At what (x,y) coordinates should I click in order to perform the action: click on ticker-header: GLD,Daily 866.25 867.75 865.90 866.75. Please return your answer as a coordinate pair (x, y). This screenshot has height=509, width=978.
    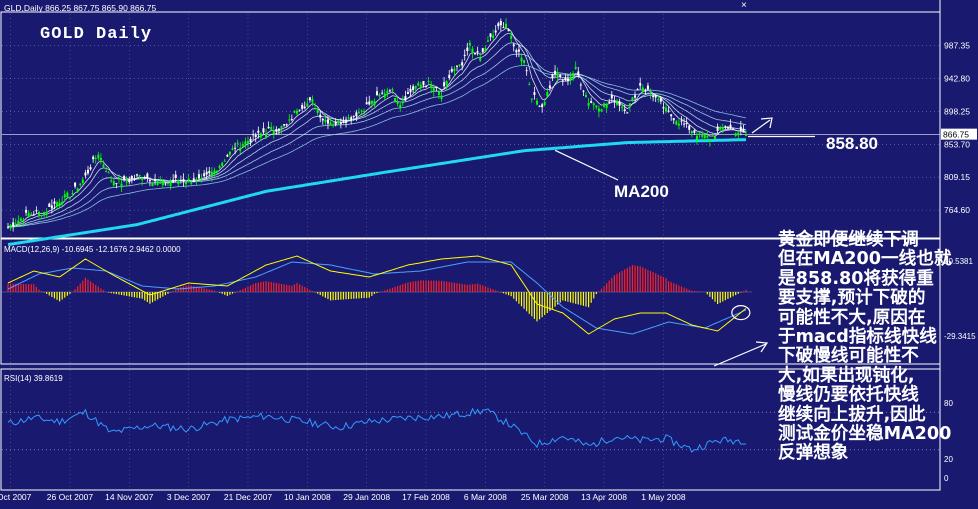
    Looking at the image, I should click on (80, 8).